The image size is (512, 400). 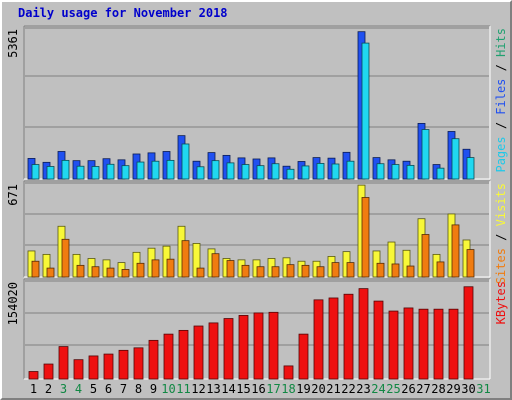 What do you see at coordinates (501, 97) in the screenshot?
I see `legend-segment: Files` at bounding box center [501, 97].